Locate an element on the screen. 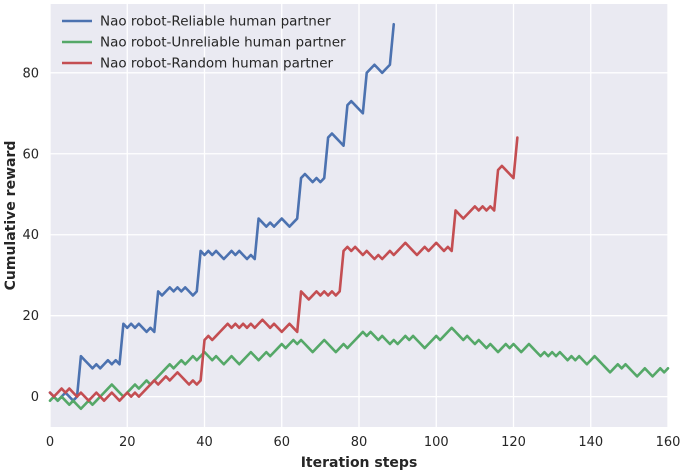 This screenshot has height=475, width=683. x-tick-label: 0 is located at coordinates (50, 442).